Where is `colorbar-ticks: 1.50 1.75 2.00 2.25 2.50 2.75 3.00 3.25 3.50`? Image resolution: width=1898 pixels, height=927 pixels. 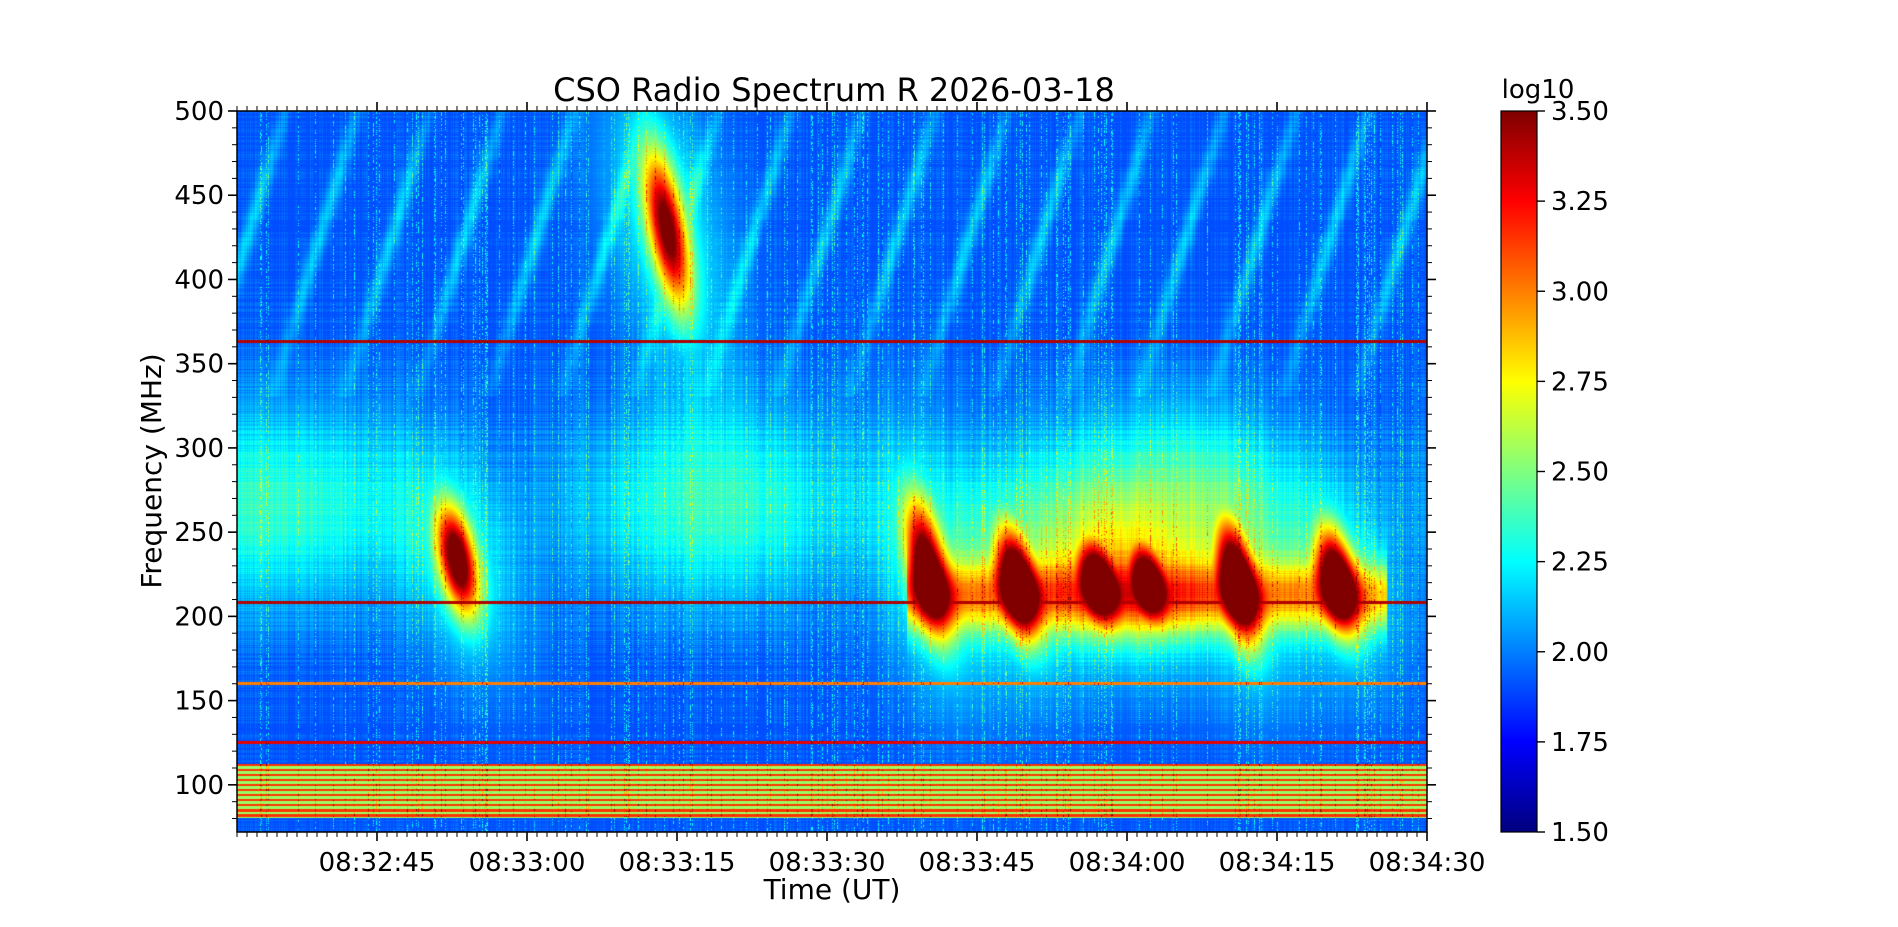
colorbar-ticks: 1.50 1.75 2.00 2.25 2.50 2.75 3.00 3.25 3.50 is located at coordinates (1573, 472).